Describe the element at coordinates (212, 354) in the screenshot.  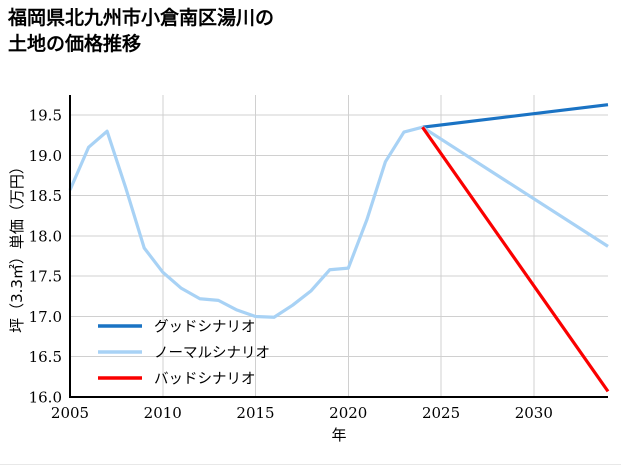
I see `legend-label: ノーマルシナリオ` at that location.